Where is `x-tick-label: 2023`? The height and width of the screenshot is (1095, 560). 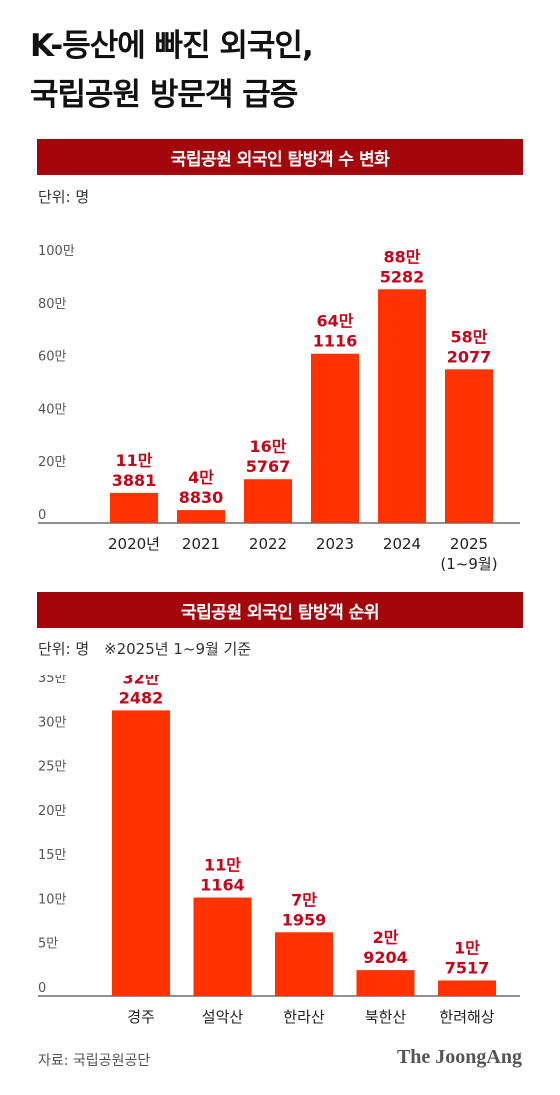 x-tick-label: 2023 is located at coordinates (335, 544).